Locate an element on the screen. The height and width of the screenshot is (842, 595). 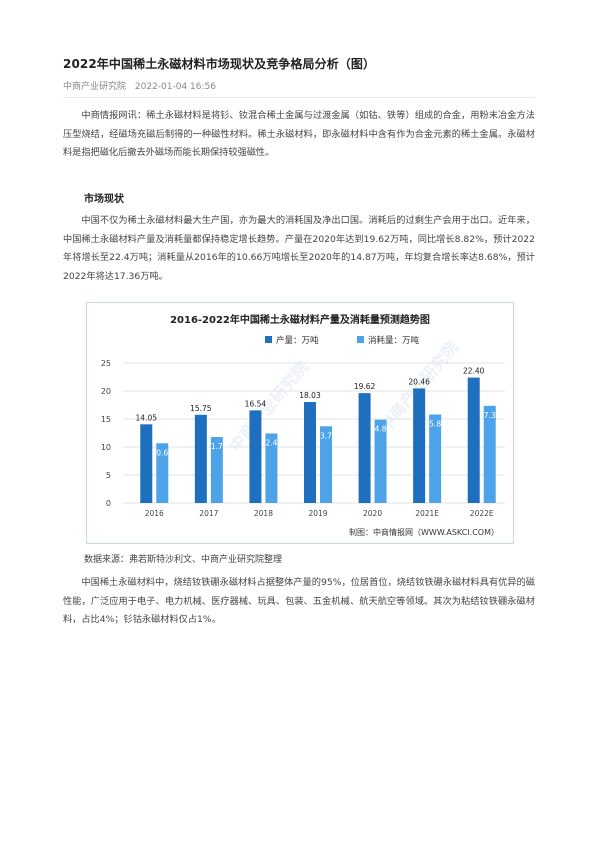
data-label: 20.46 is located at coordinates (419, 381).